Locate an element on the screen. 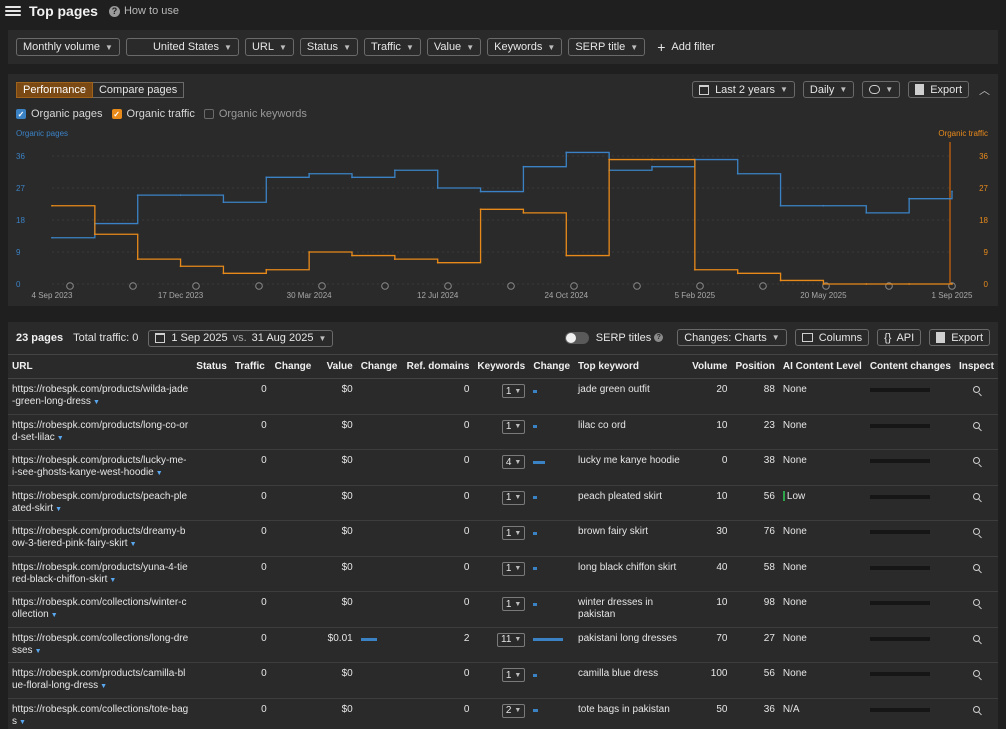  filter-value: Value ▼ is located at coordinates (454, 47).